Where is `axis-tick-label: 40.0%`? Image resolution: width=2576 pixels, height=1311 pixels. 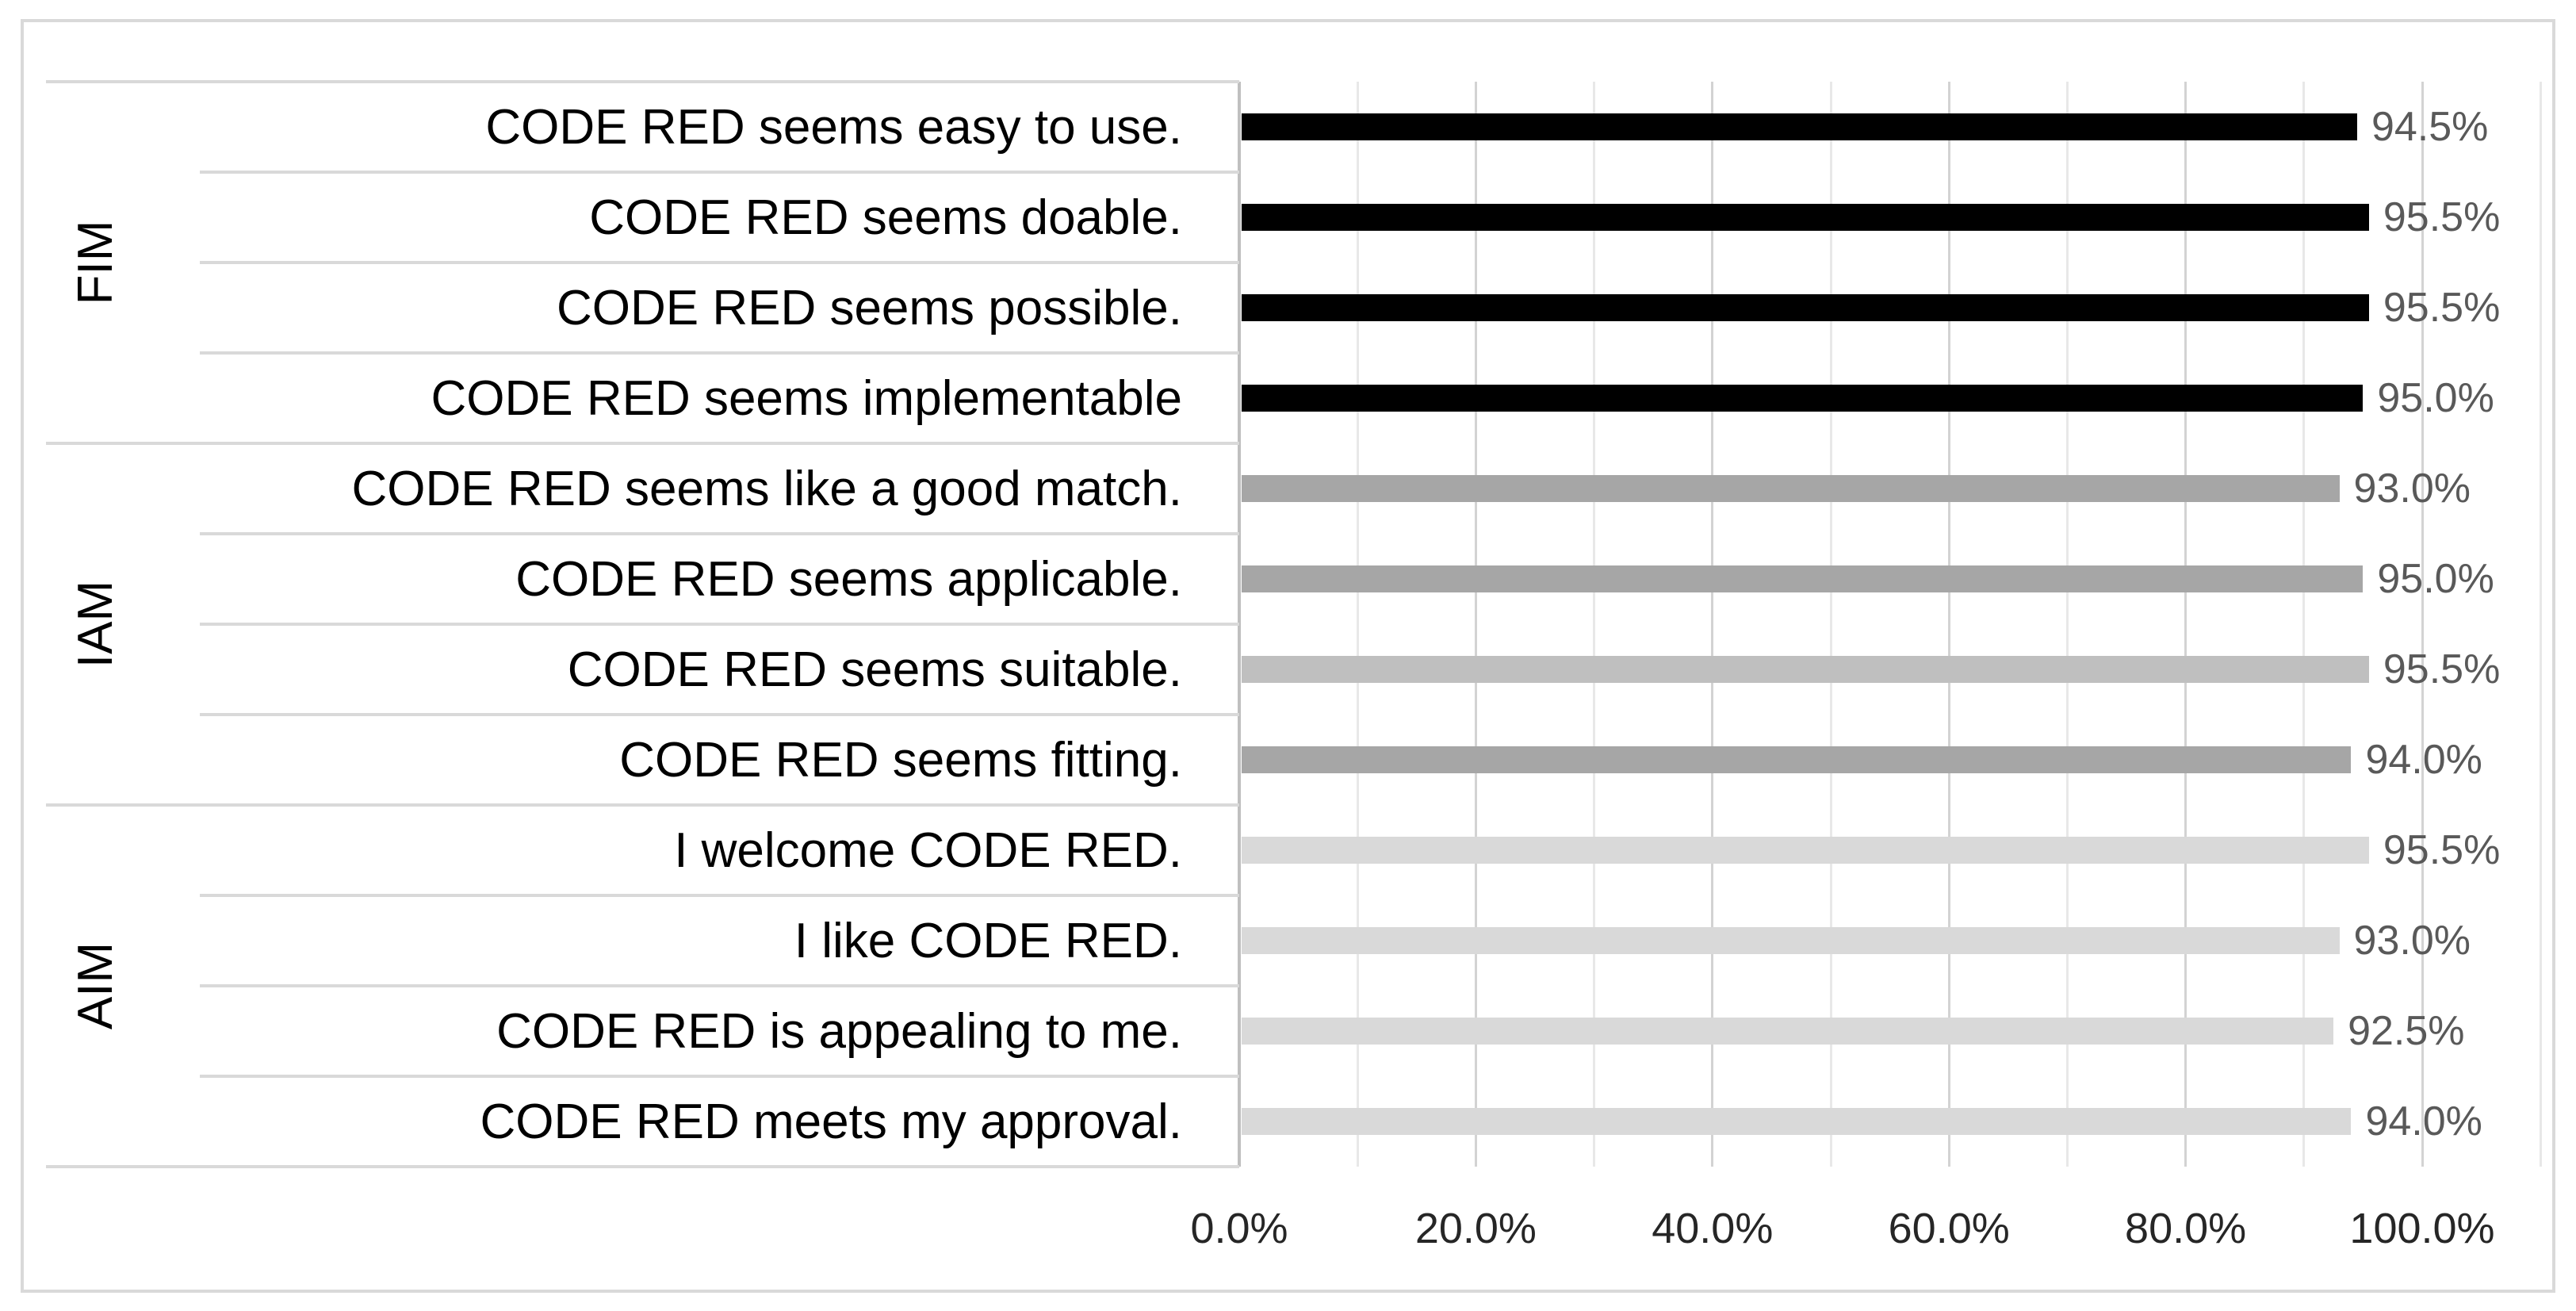 axis-tick-label: 40.0% is located at coordinates (1713, 1228).